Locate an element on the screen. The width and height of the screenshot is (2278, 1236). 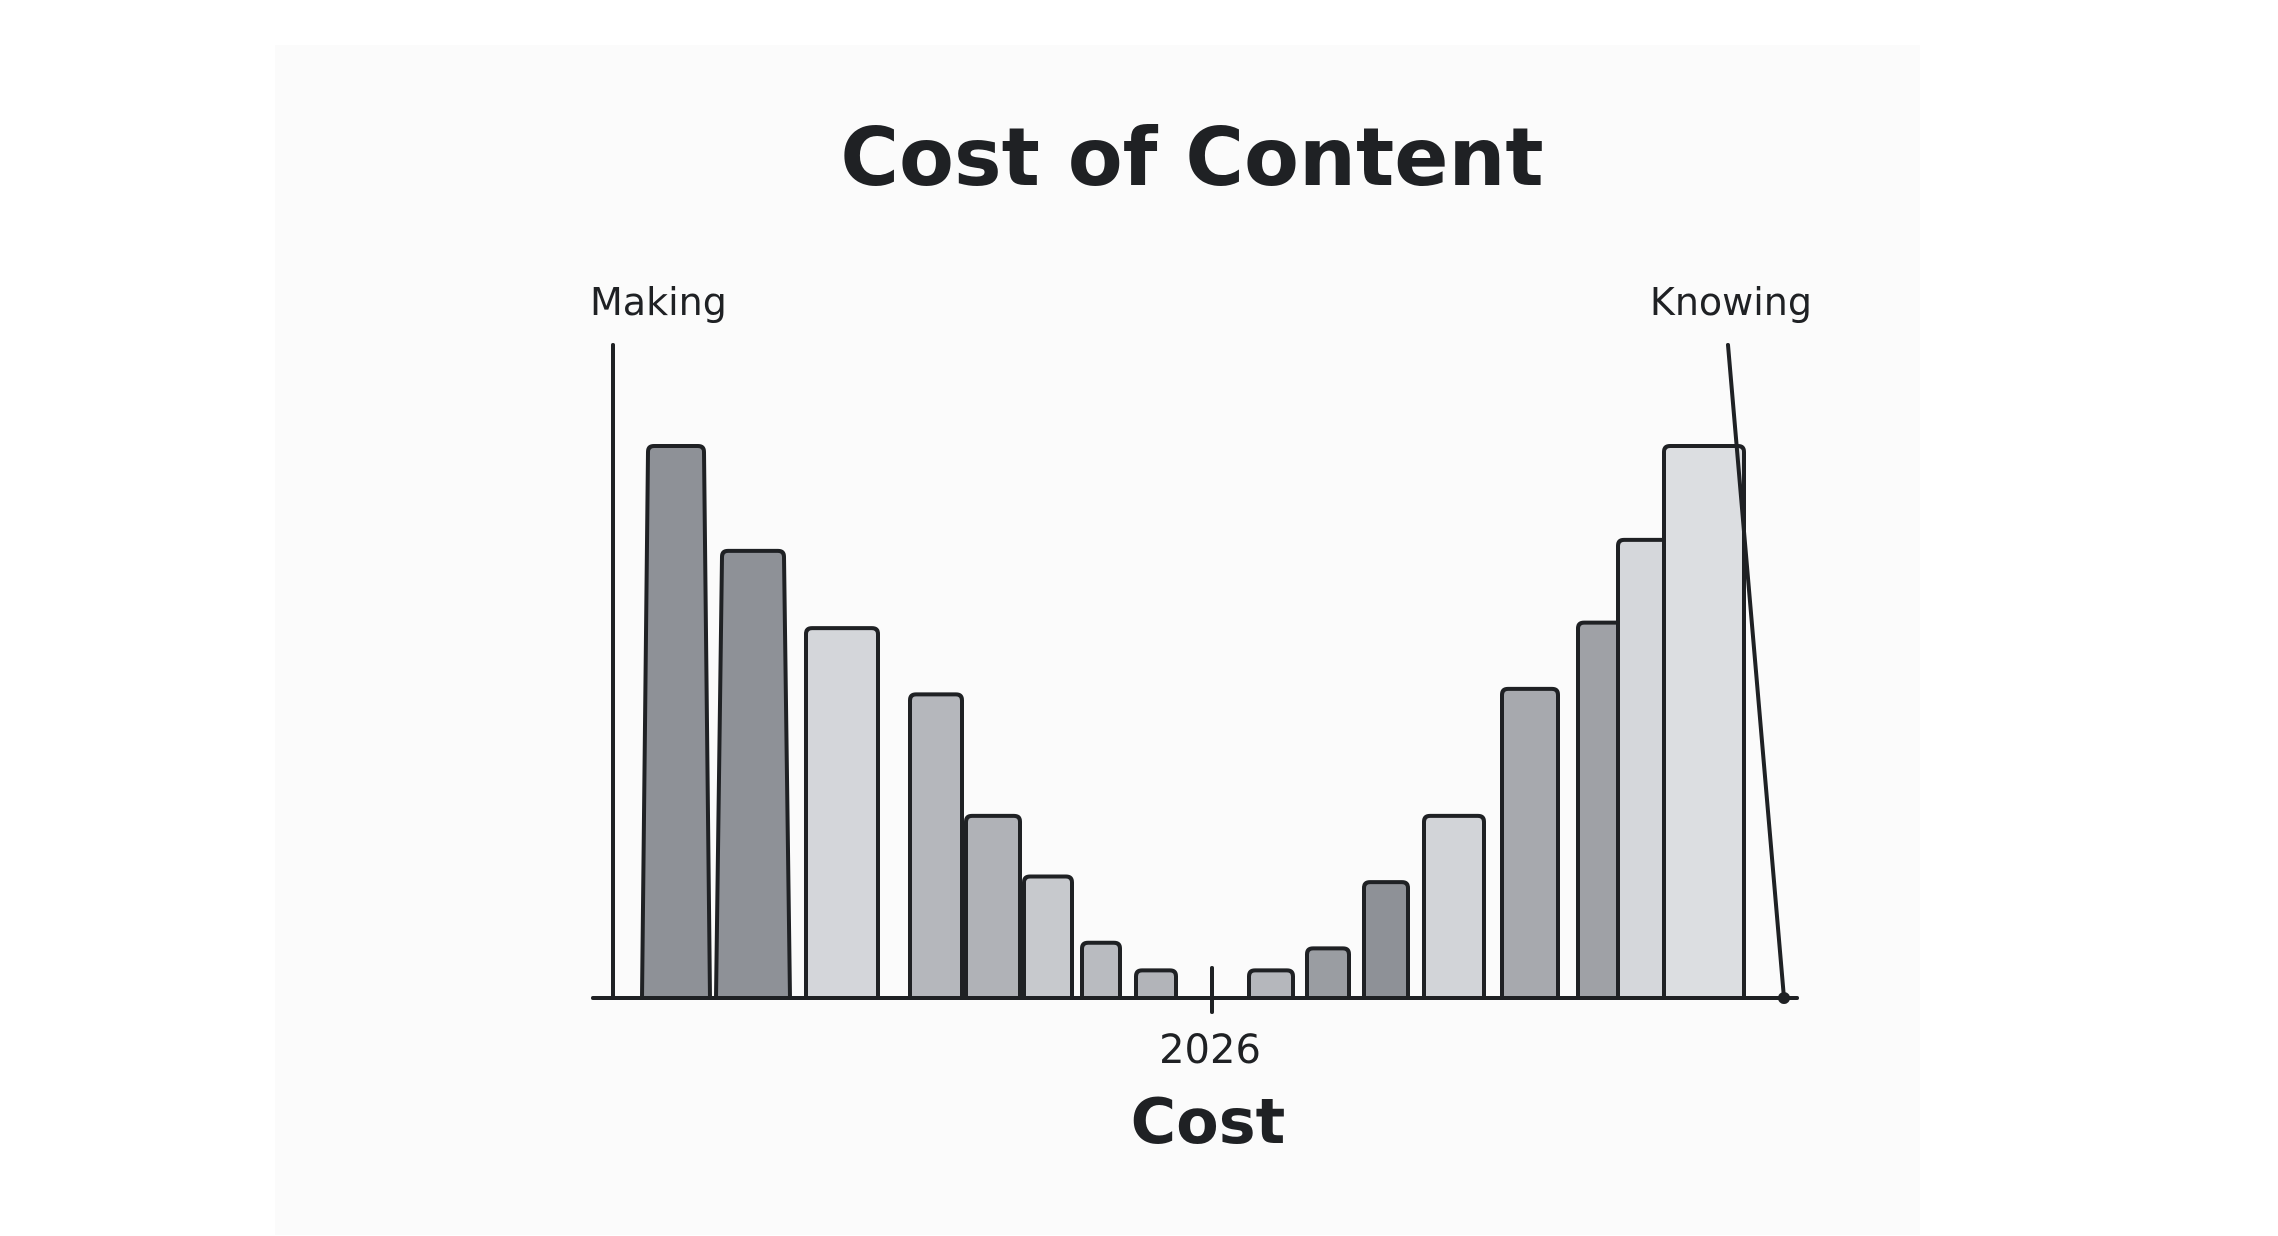
chart-title: Cost of Content is located at coordinates (1191, 157).